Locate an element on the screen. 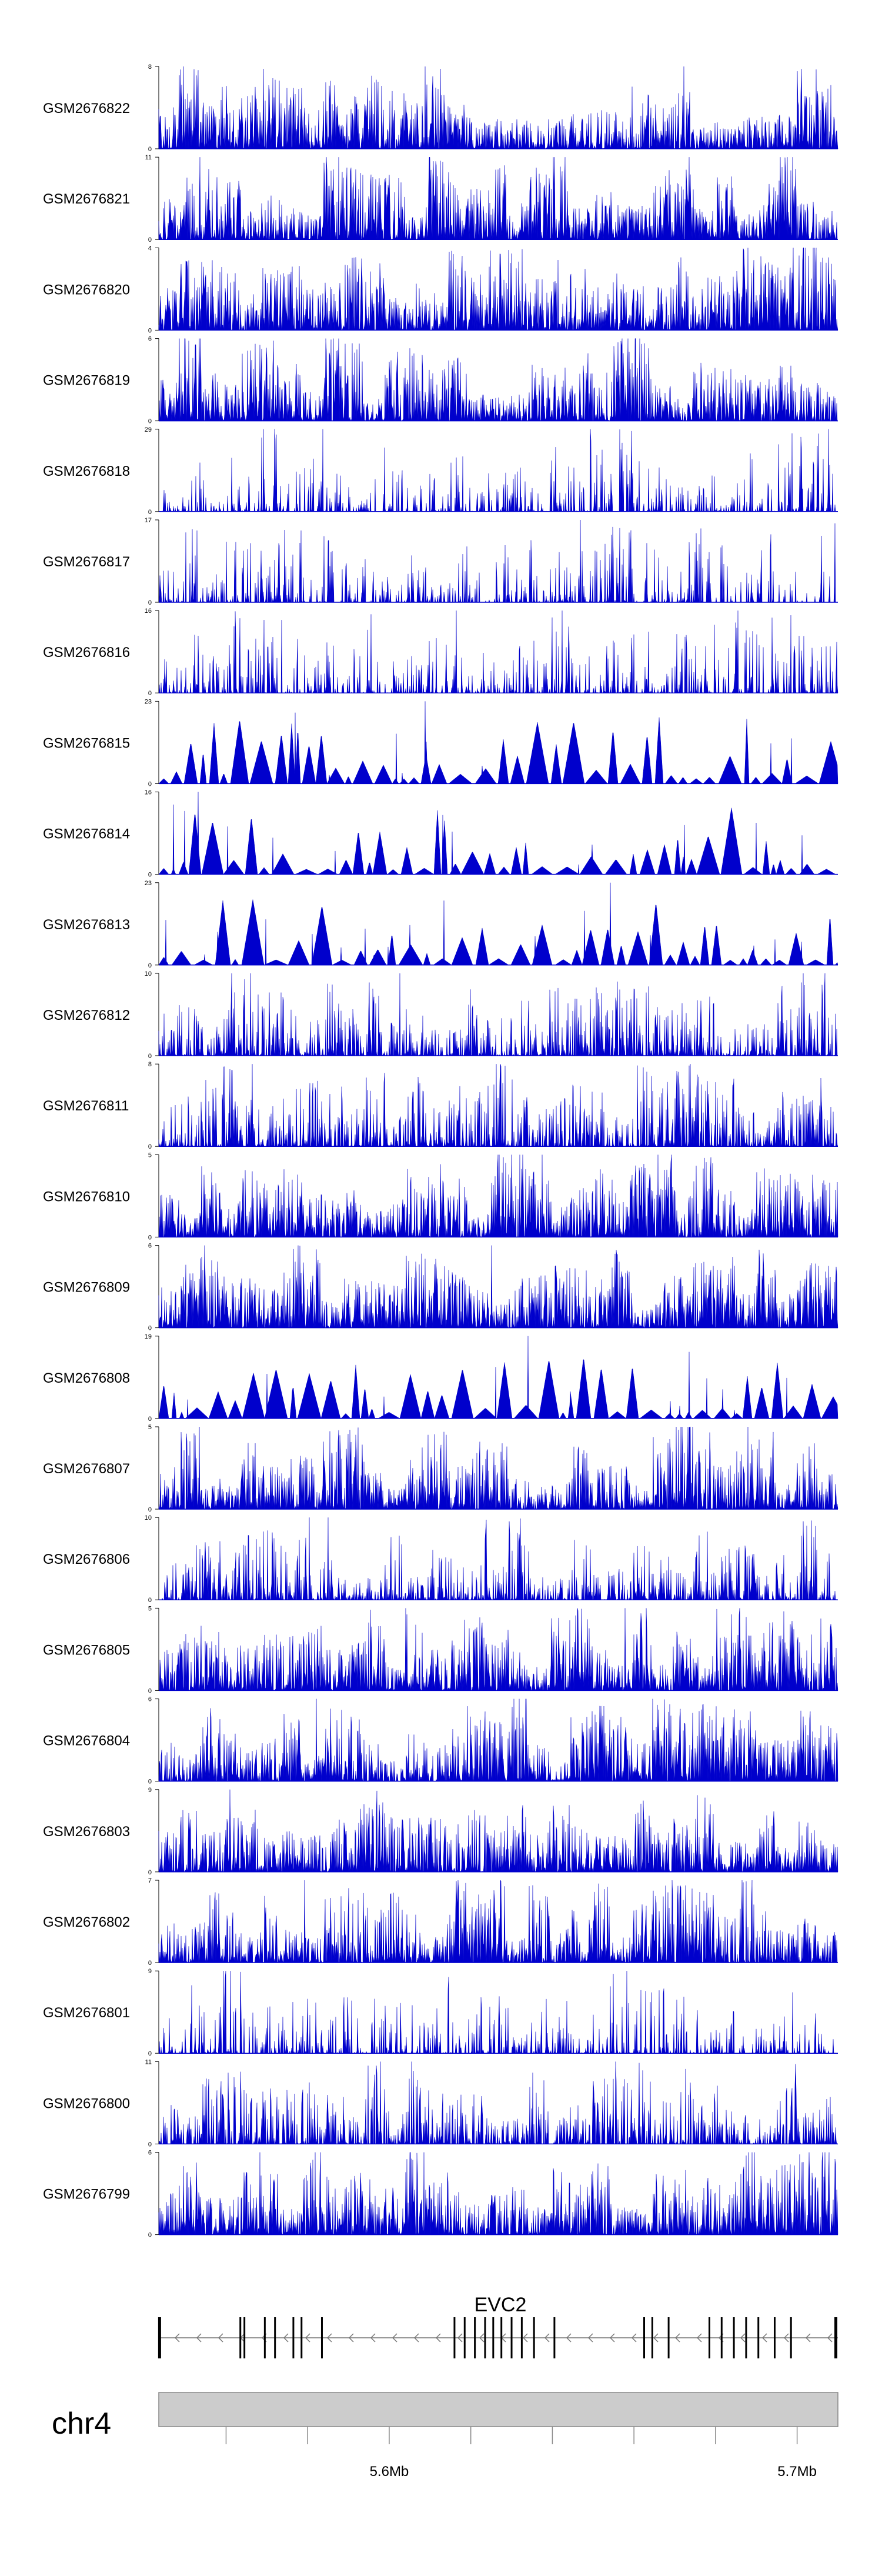 The width and height of the screenshot is (882, 2576). track-GSM2676819: GSM2676819 6 0 is located at coordinates (440, 380).